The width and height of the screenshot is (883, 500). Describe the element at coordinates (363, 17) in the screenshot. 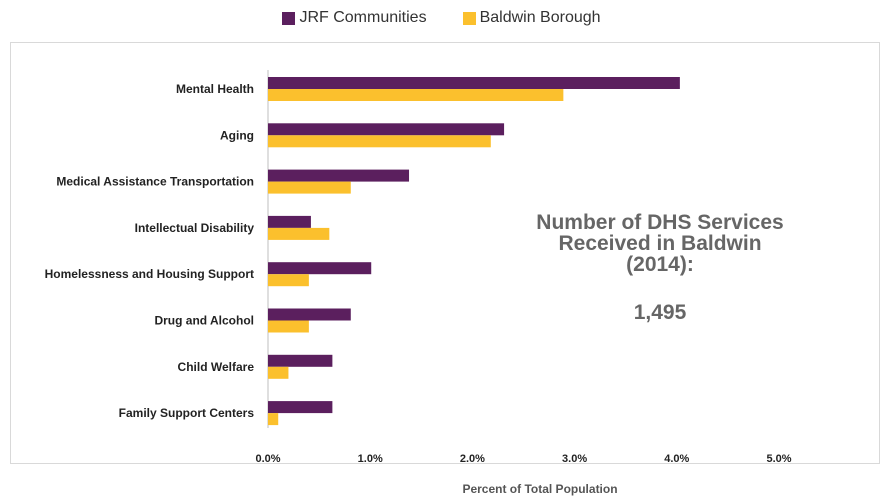

I see `legend-label-jrf: JRF Communities` at that location.